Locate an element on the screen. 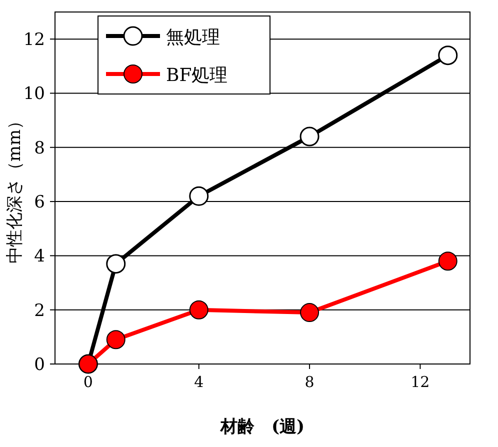 The height and width of the screenshot is (447, 498). y-tick-label: 2 is located at coordinates (39, 310).